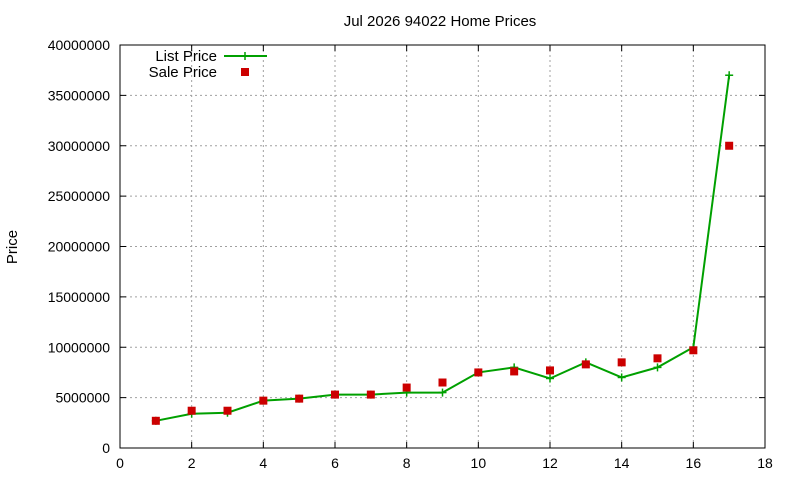 This screenshot has width=800, height=480. Describe the element at coordinates (79, 347) in the screenshot. I see `y-tick-label: 10000000` at that location.